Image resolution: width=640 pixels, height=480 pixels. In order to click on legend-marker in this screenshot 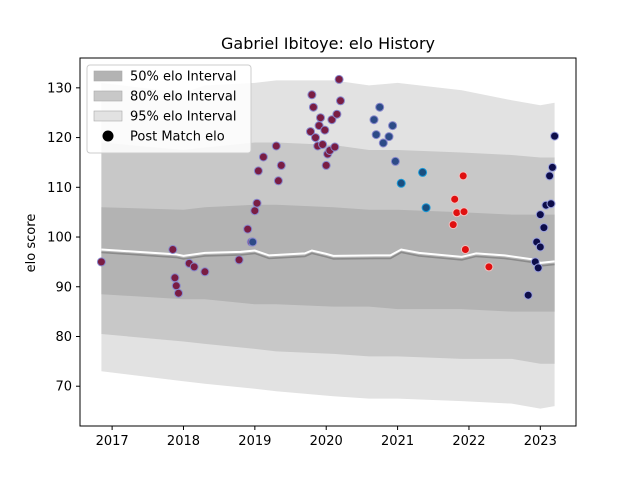, I will do `click(108, 136)`.